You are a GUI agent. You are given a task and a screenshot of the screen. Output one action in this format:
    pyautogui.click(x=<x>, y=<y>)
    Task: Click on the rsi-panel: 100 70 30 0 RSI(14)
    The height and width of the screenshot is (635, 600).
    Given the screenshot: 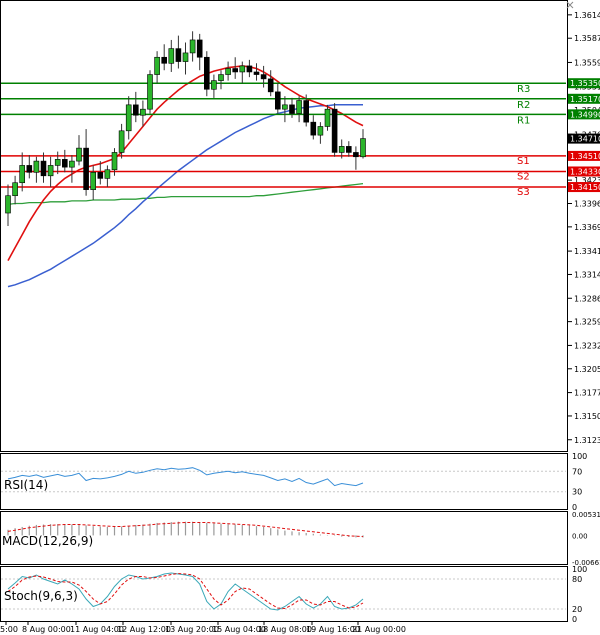 What is the action you would take?
    pyautogui.click(x=293, y=482)
    